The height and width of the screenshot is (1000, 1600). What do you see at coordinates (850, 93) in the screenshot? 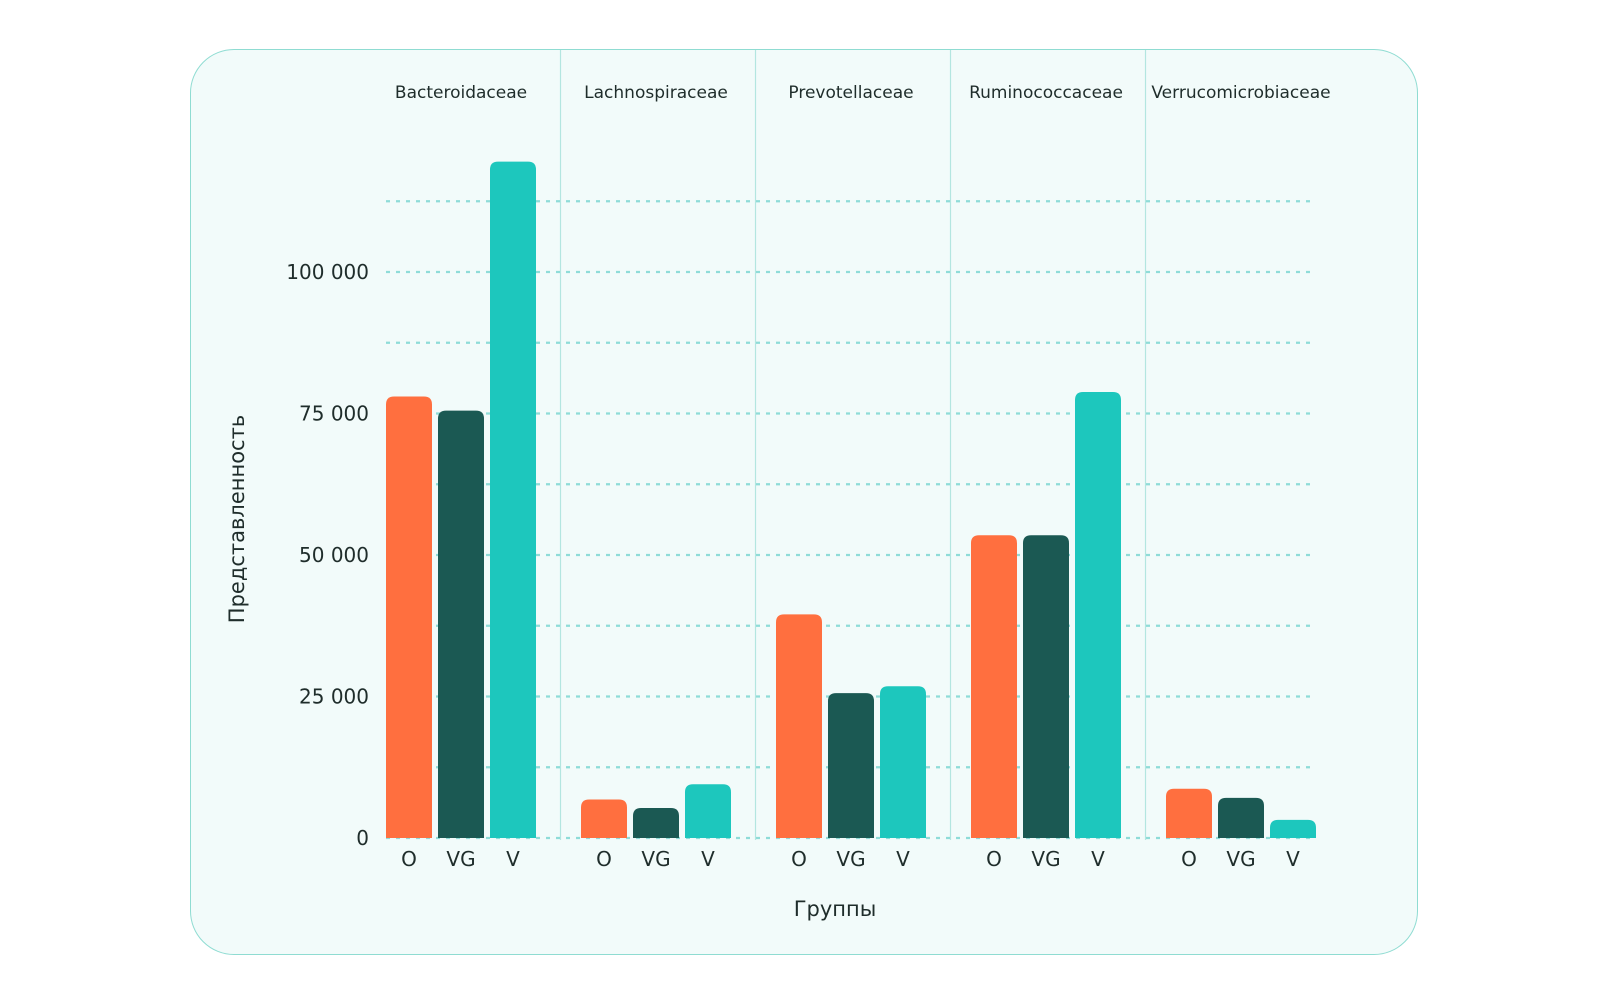
I see `category-title: Prevotellaceae` at bounding box center [850, 93].